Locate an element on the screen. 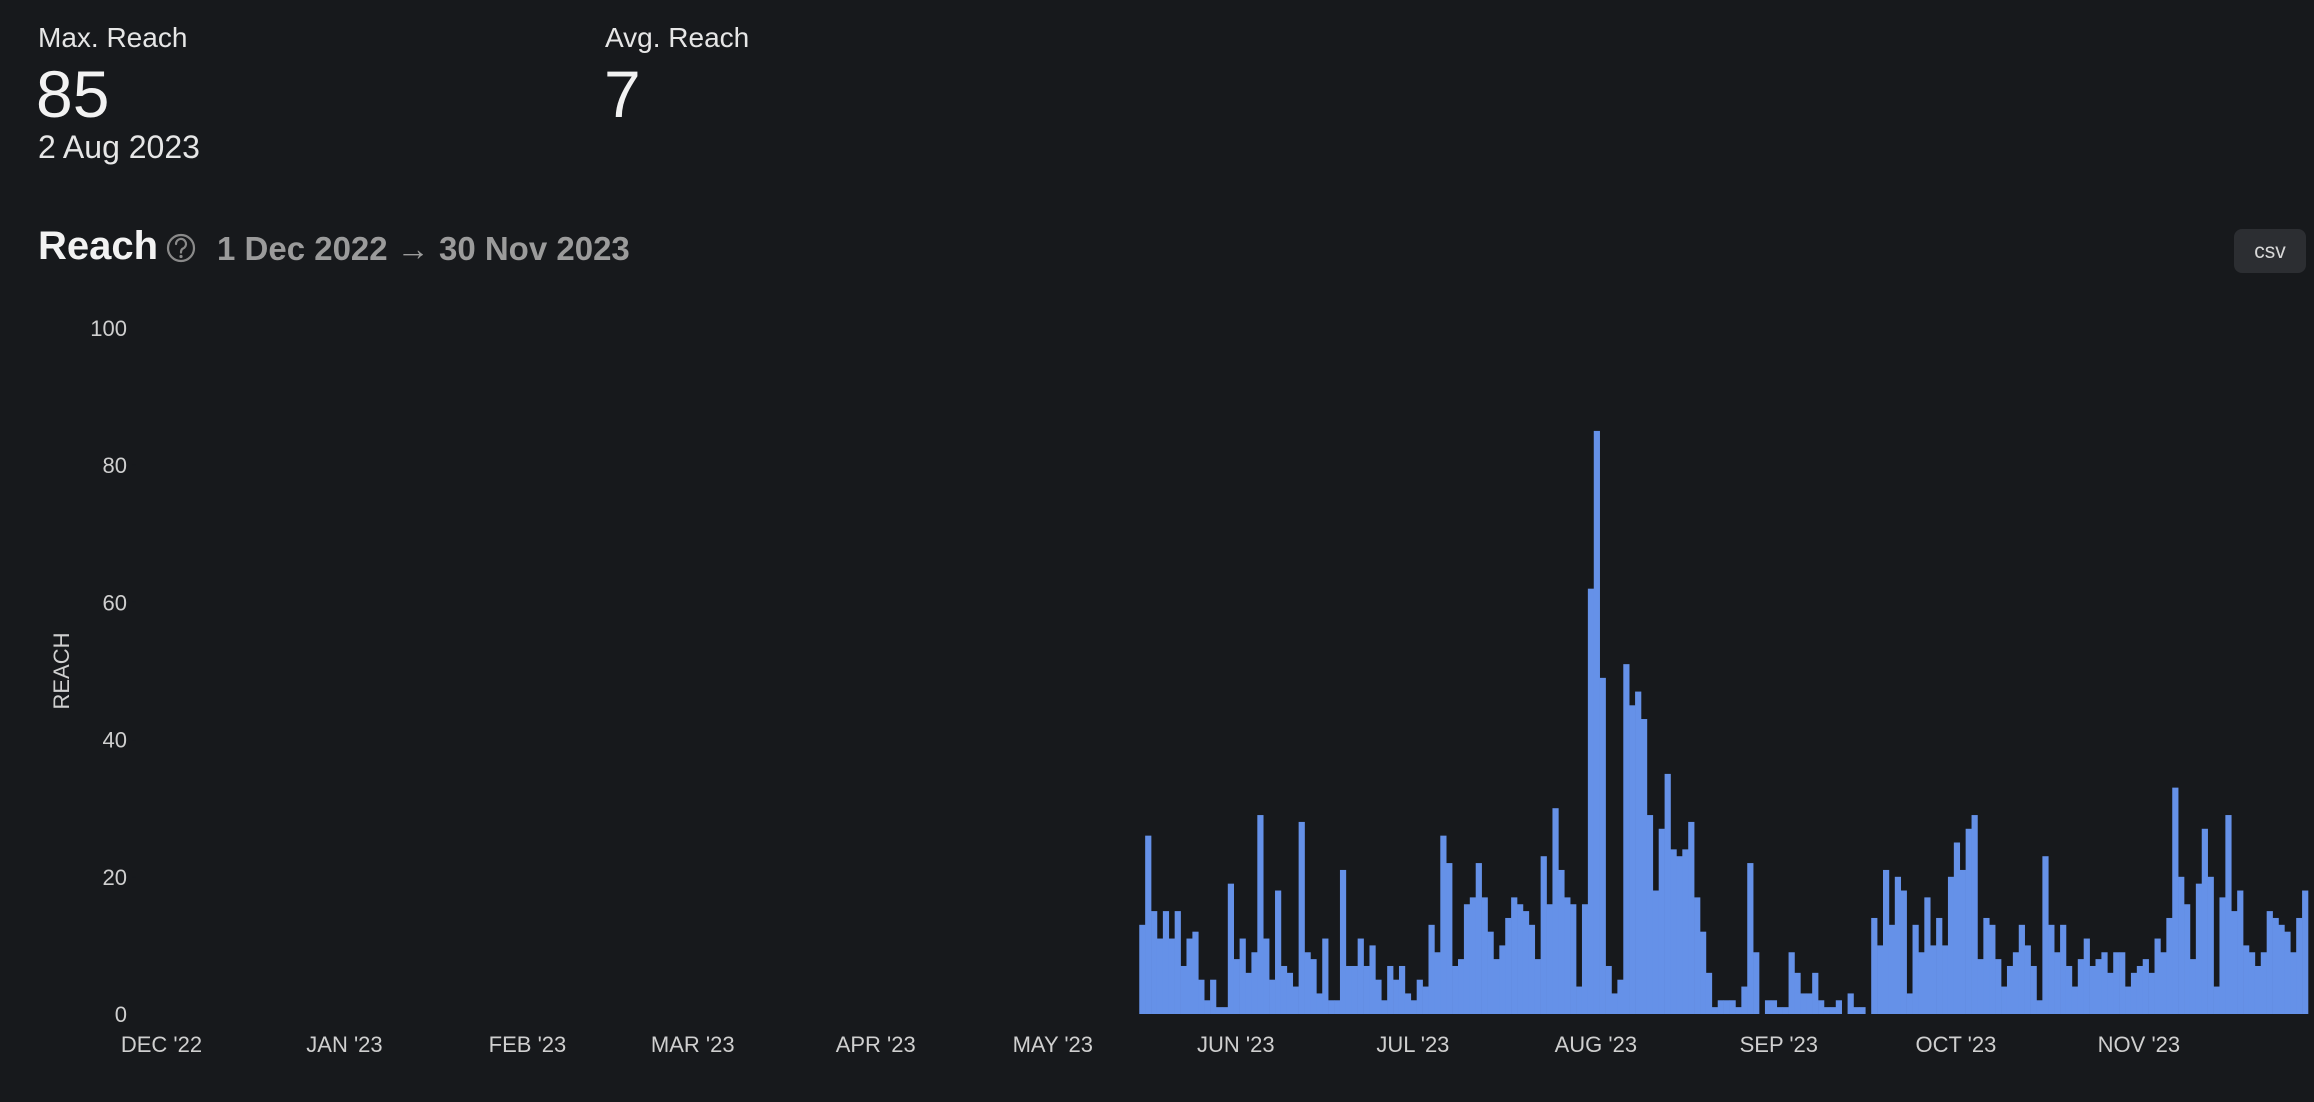  x-tick-label: MAY '23 is located at coordinates (1053, 1044).